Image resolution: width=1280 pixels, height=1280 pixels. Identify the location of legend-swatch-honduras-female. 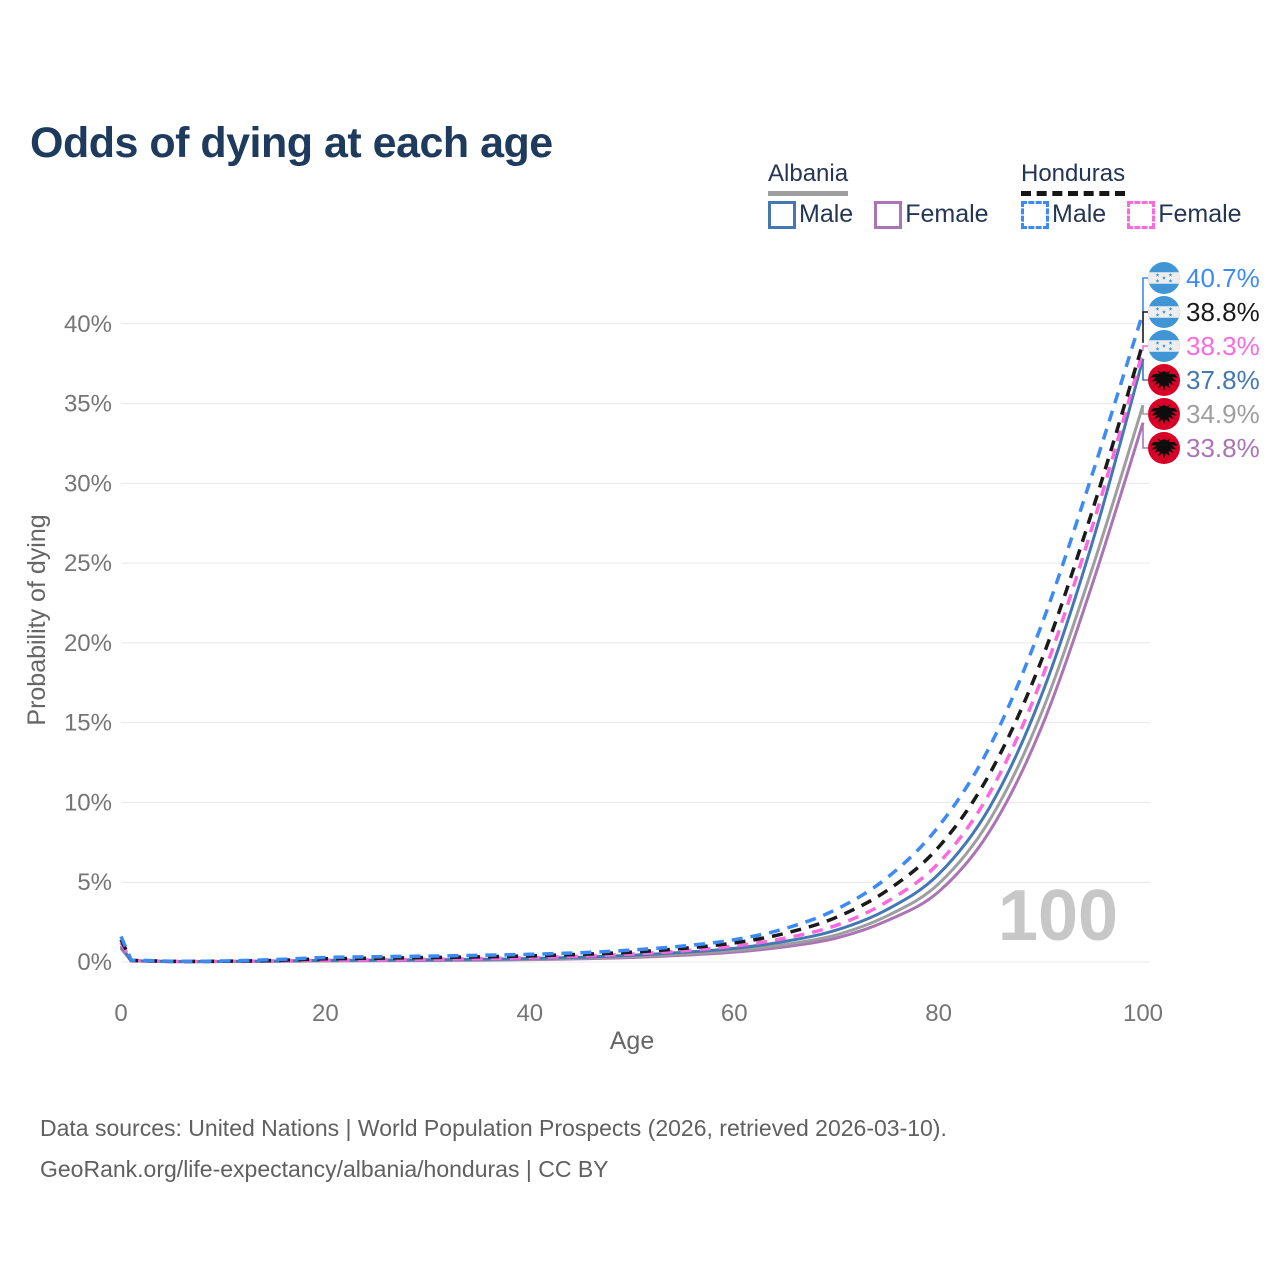
(1141, 214).